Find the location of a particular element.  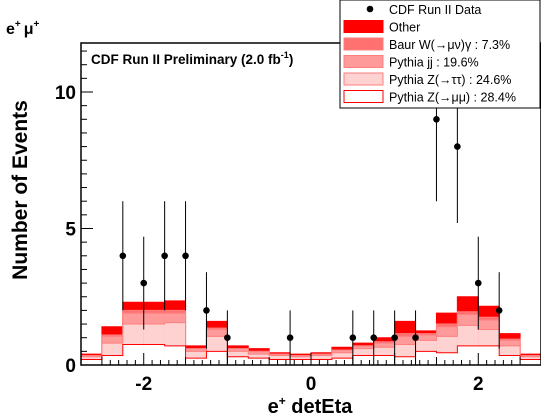

legend-entry-1: Other is located at coordinates (381, 27).